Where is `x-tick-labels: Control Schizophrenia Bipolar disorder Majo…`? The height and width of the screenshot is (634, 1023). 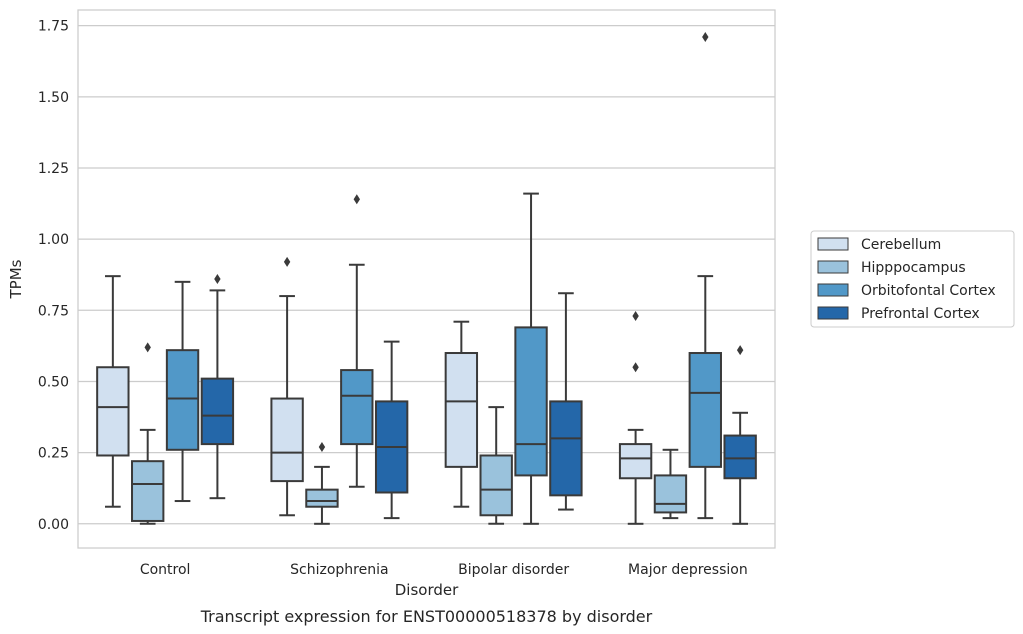 x-tick-labels: Control Schizophrenia Bipolar disorder Majo… is located at coordinates (444, 570).